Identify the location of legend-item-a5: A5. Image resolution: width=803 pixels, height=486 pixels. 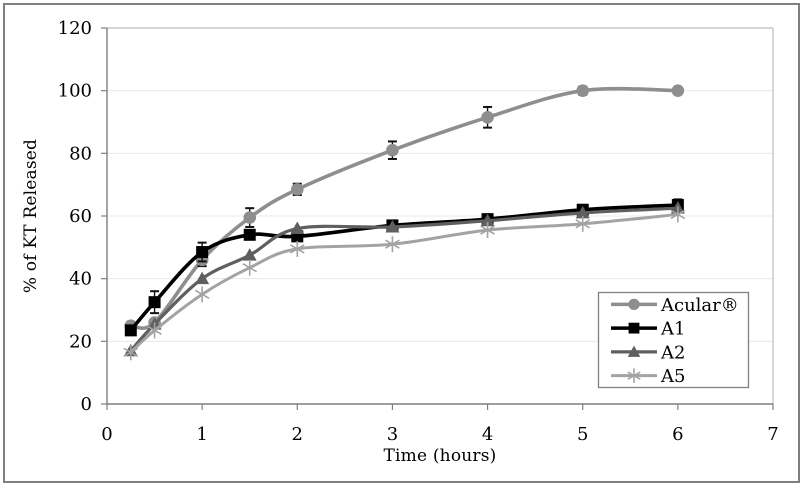
(648, 376).